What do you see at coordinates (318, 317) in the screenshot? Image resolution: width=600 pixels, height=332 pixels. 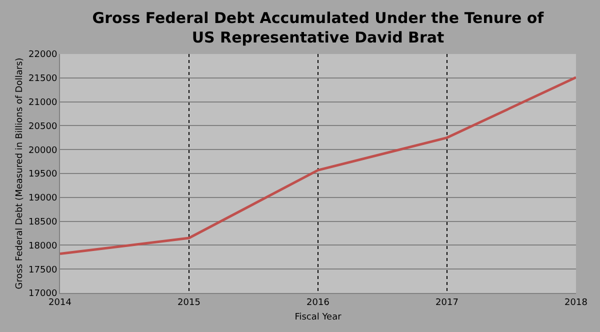 I see `x-axis-title: Fiscal Year` at bounding box center [318, 317].